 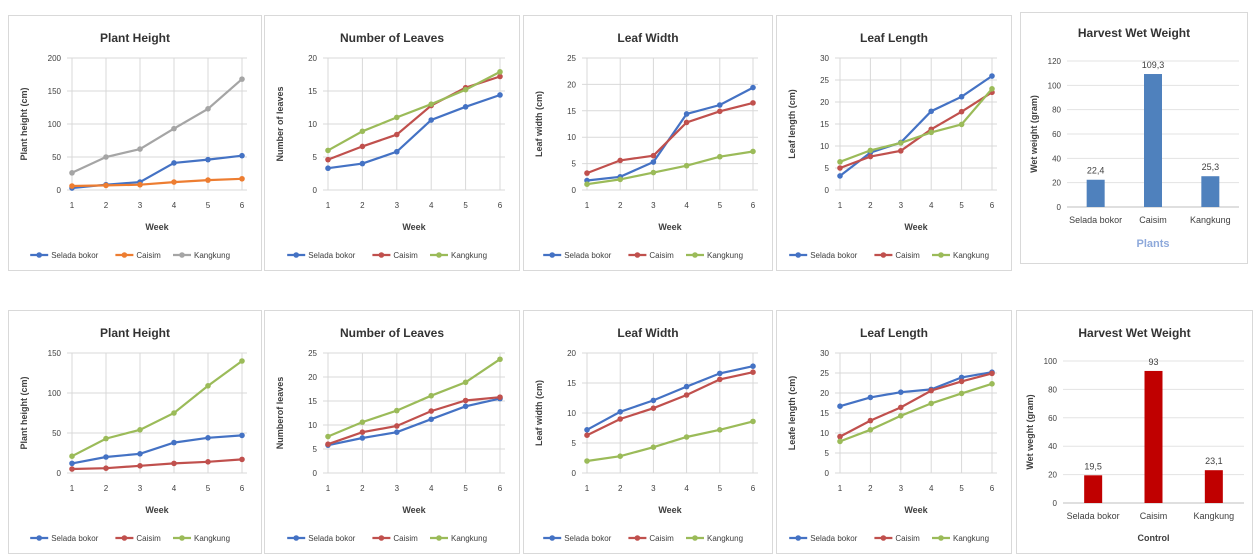 I want to click on x-tick-label: Caisim, so click(x=1154, y=516).